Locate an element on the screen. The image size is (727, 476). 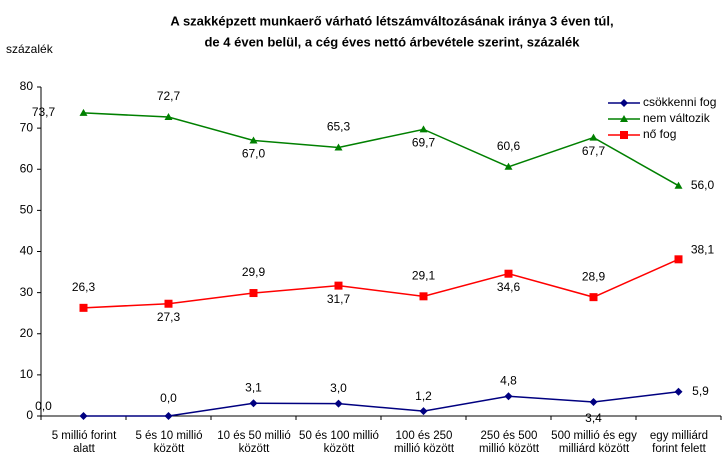
data-label: 65,3 is located at coordinates (339, 127).